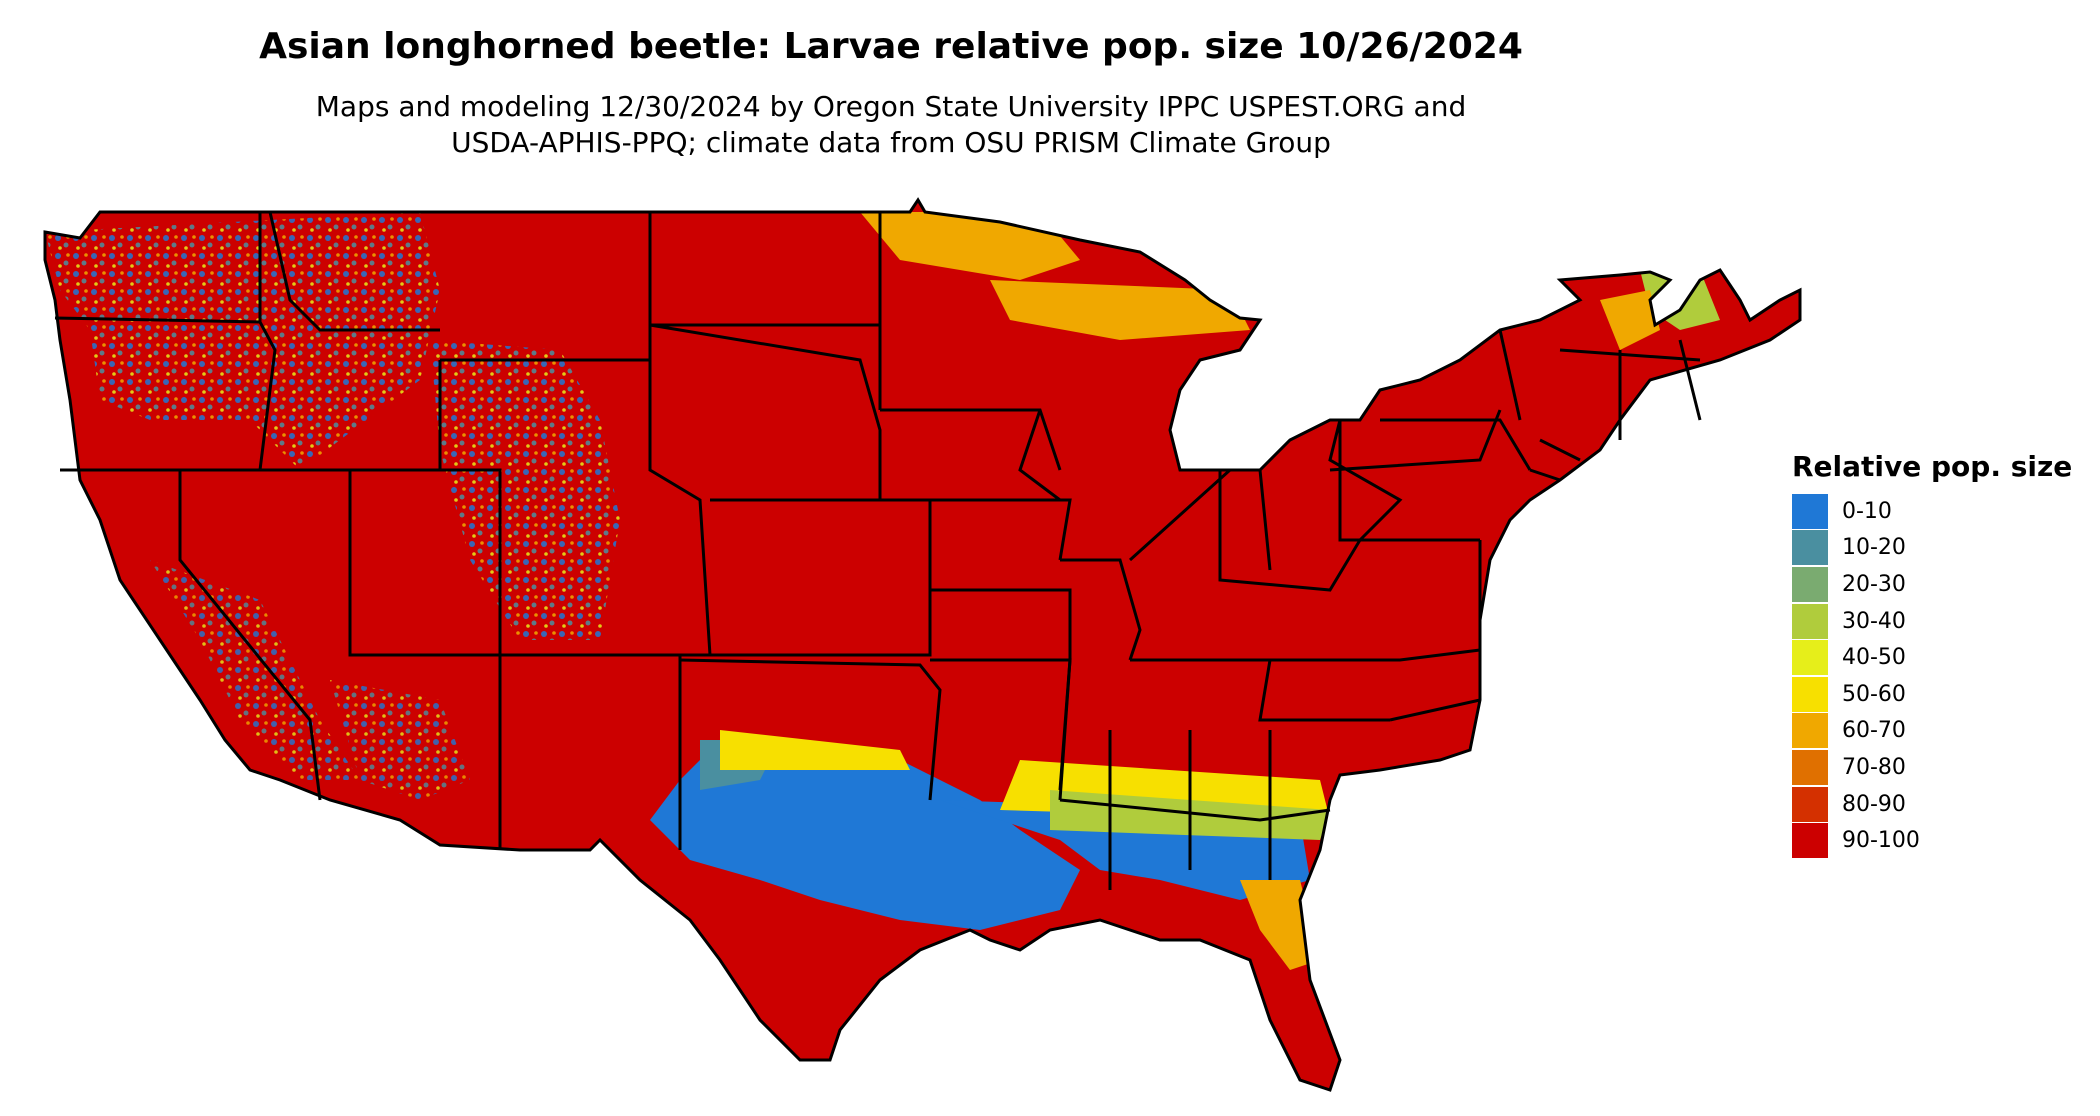  Describe the element at coordinates (1932, 731) in the screenshot. I see `legend-item: 60-70` at that location.